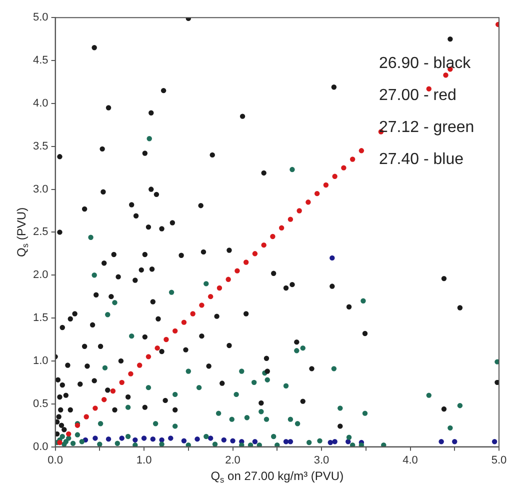  I want to click on annotation: 26.90 - black, so click(425, 63).